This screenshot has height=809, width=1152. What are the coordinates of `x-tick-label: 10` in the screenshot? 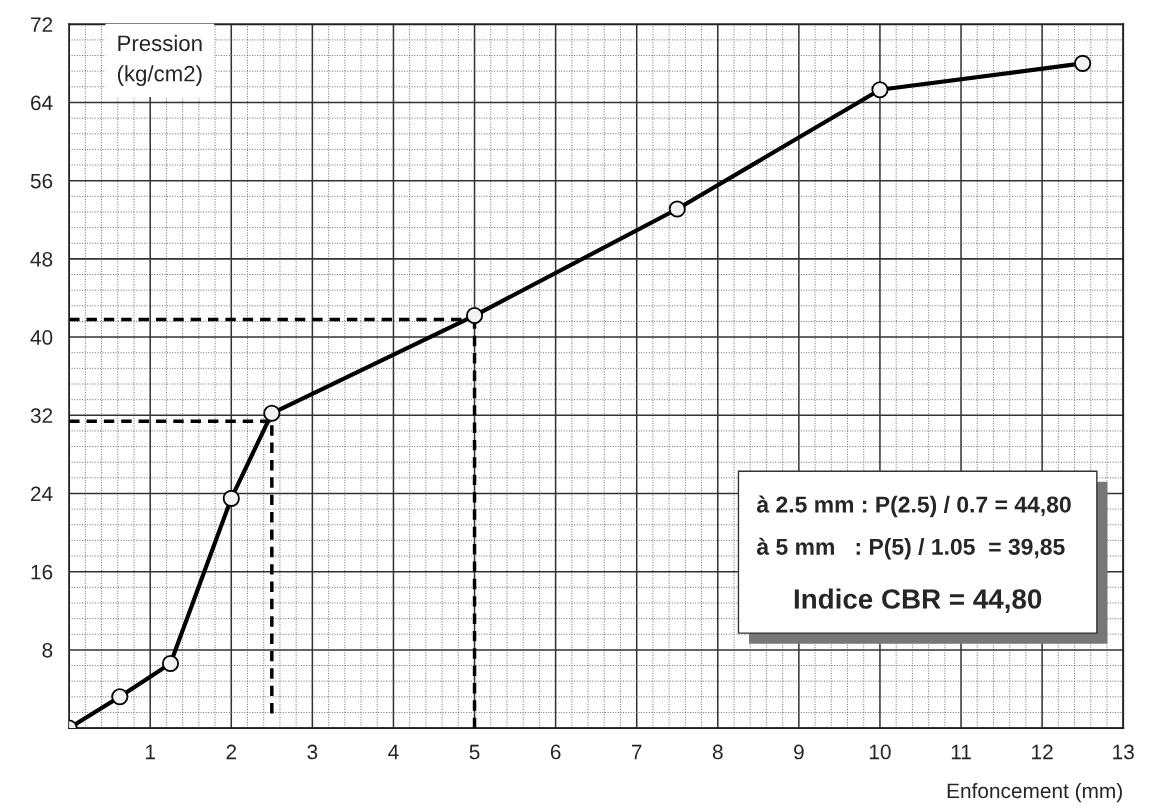 It's located at (880, 752).